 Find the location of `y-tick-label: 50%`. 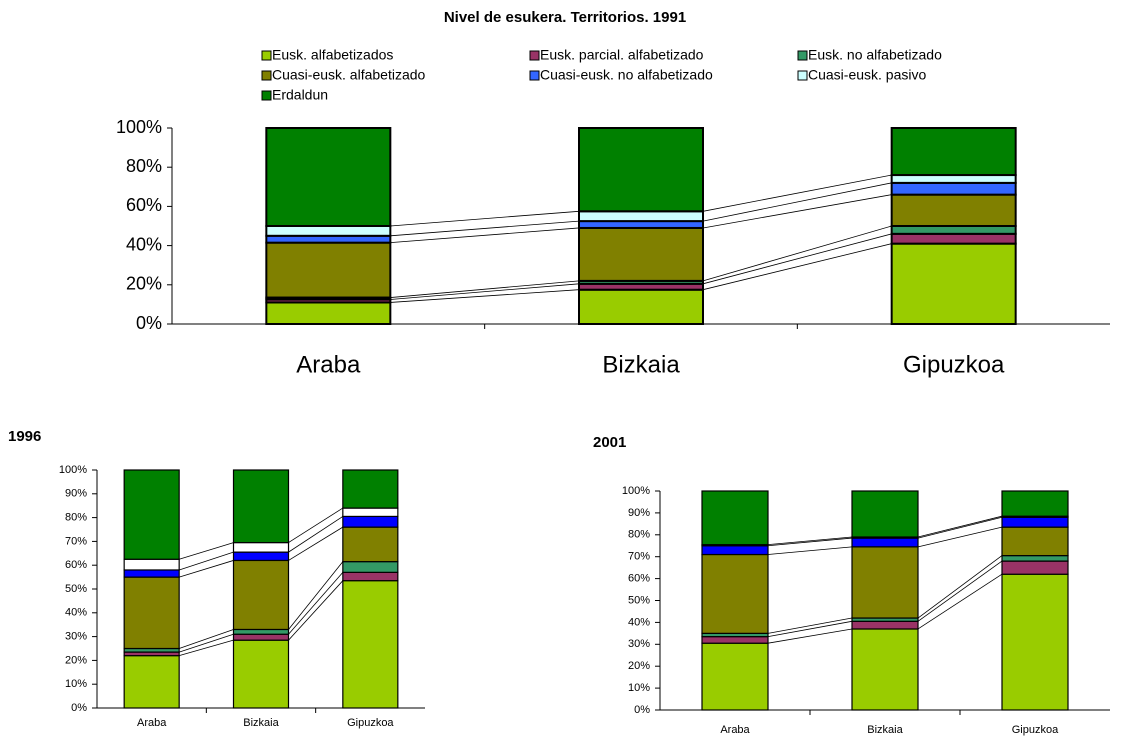

y-tick-label: 50% is located at coordinates (639, 600).